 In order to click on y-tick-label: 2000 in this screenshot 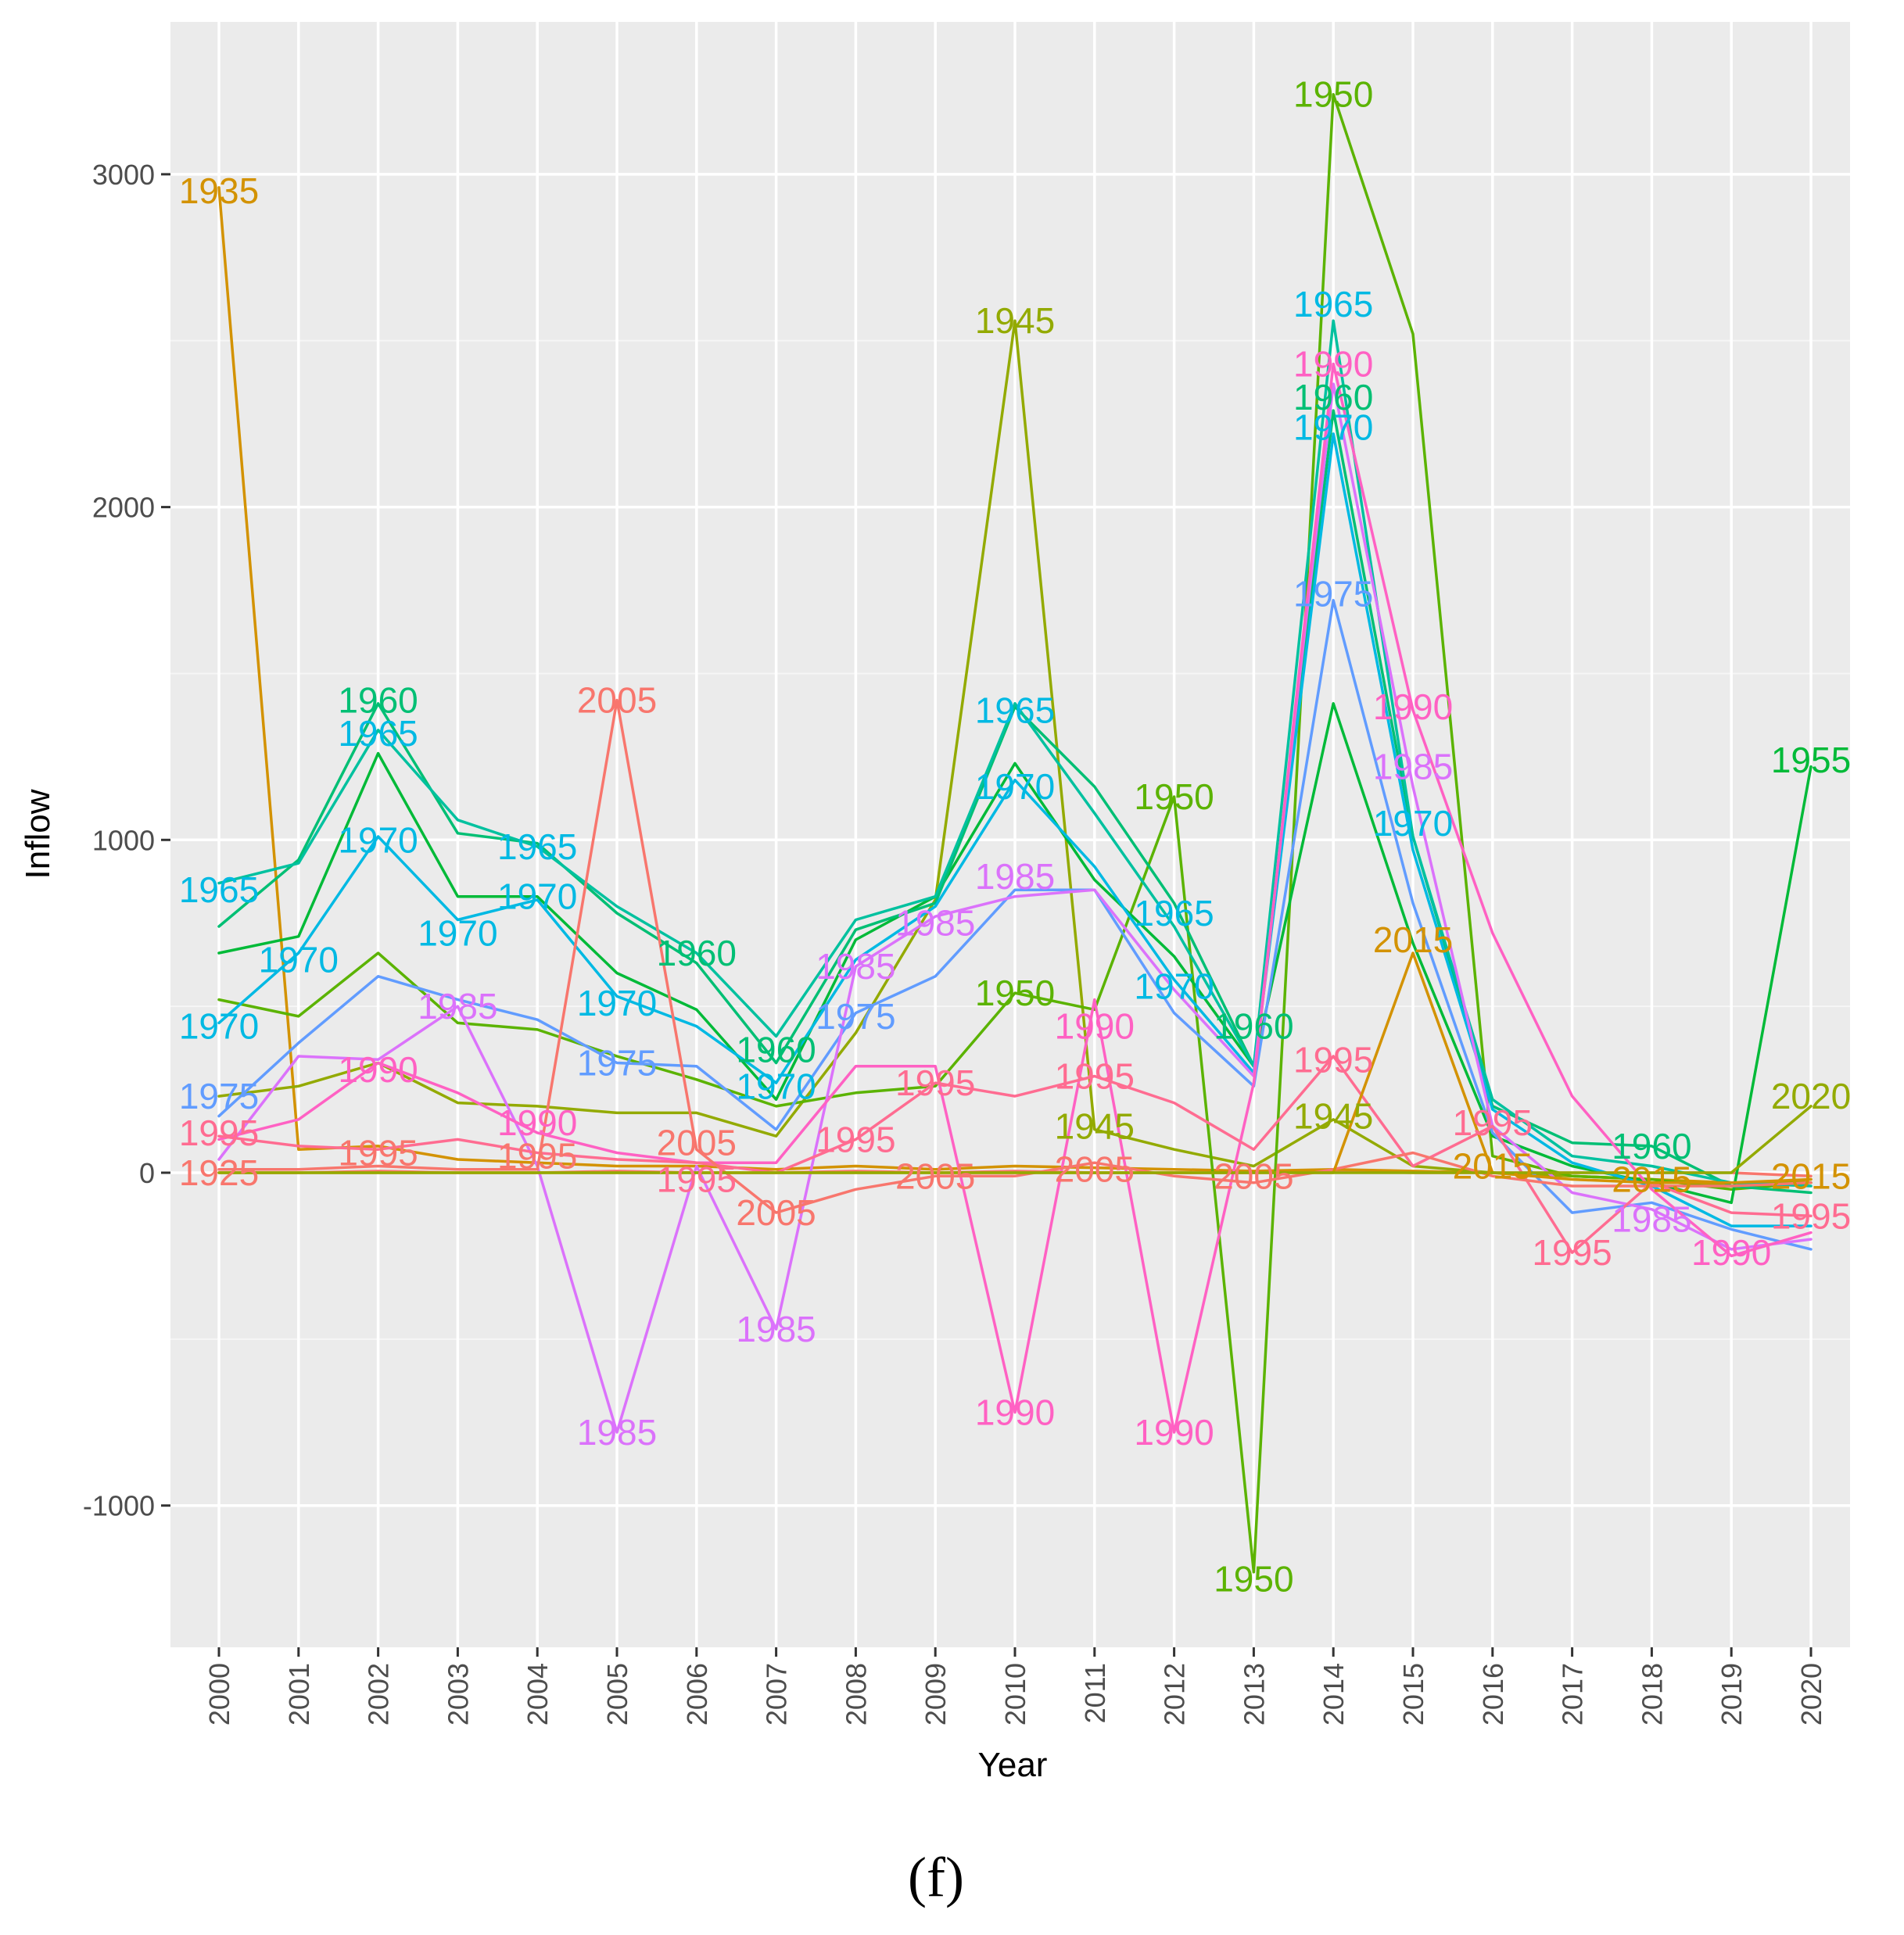, I will do `click(123, 508)`.